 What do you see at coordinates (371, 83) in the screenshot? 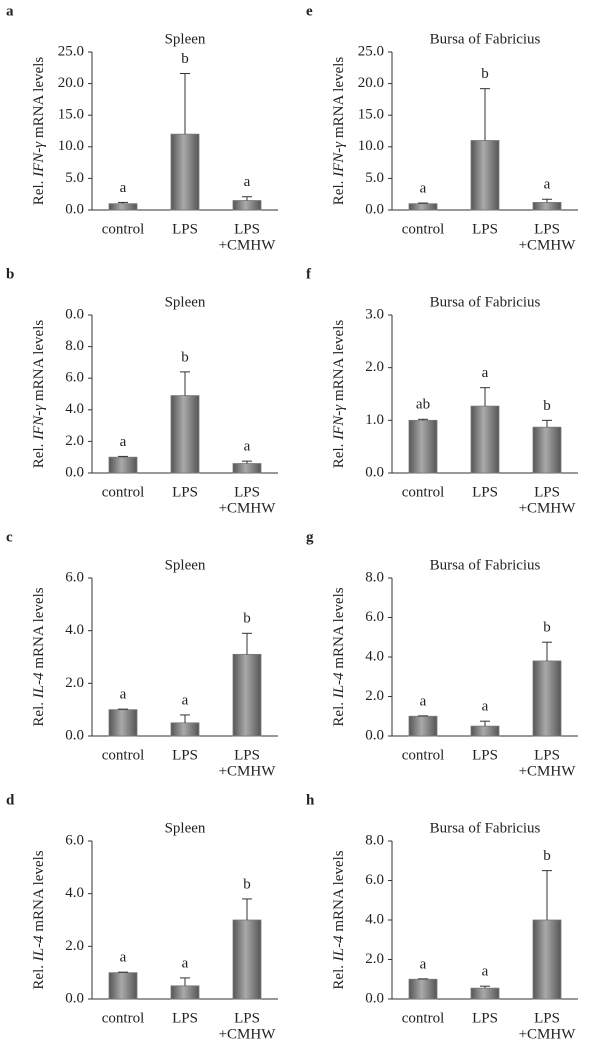
I see `y-tick-label: 20.0` at bounding box center [371, 83].